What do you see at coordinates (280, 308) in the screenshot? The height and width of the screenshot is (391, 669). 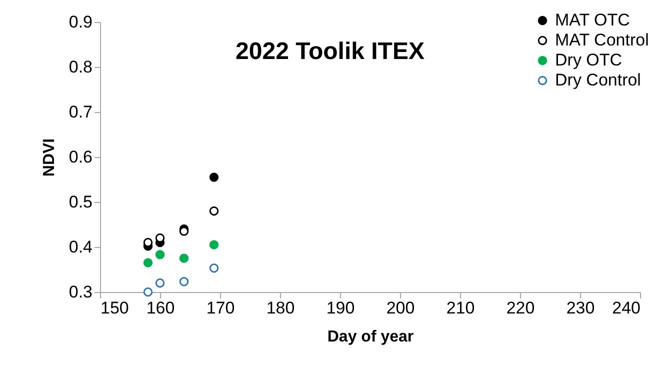 I see `x-tick-label: 180` at bounding box center [280, 308].